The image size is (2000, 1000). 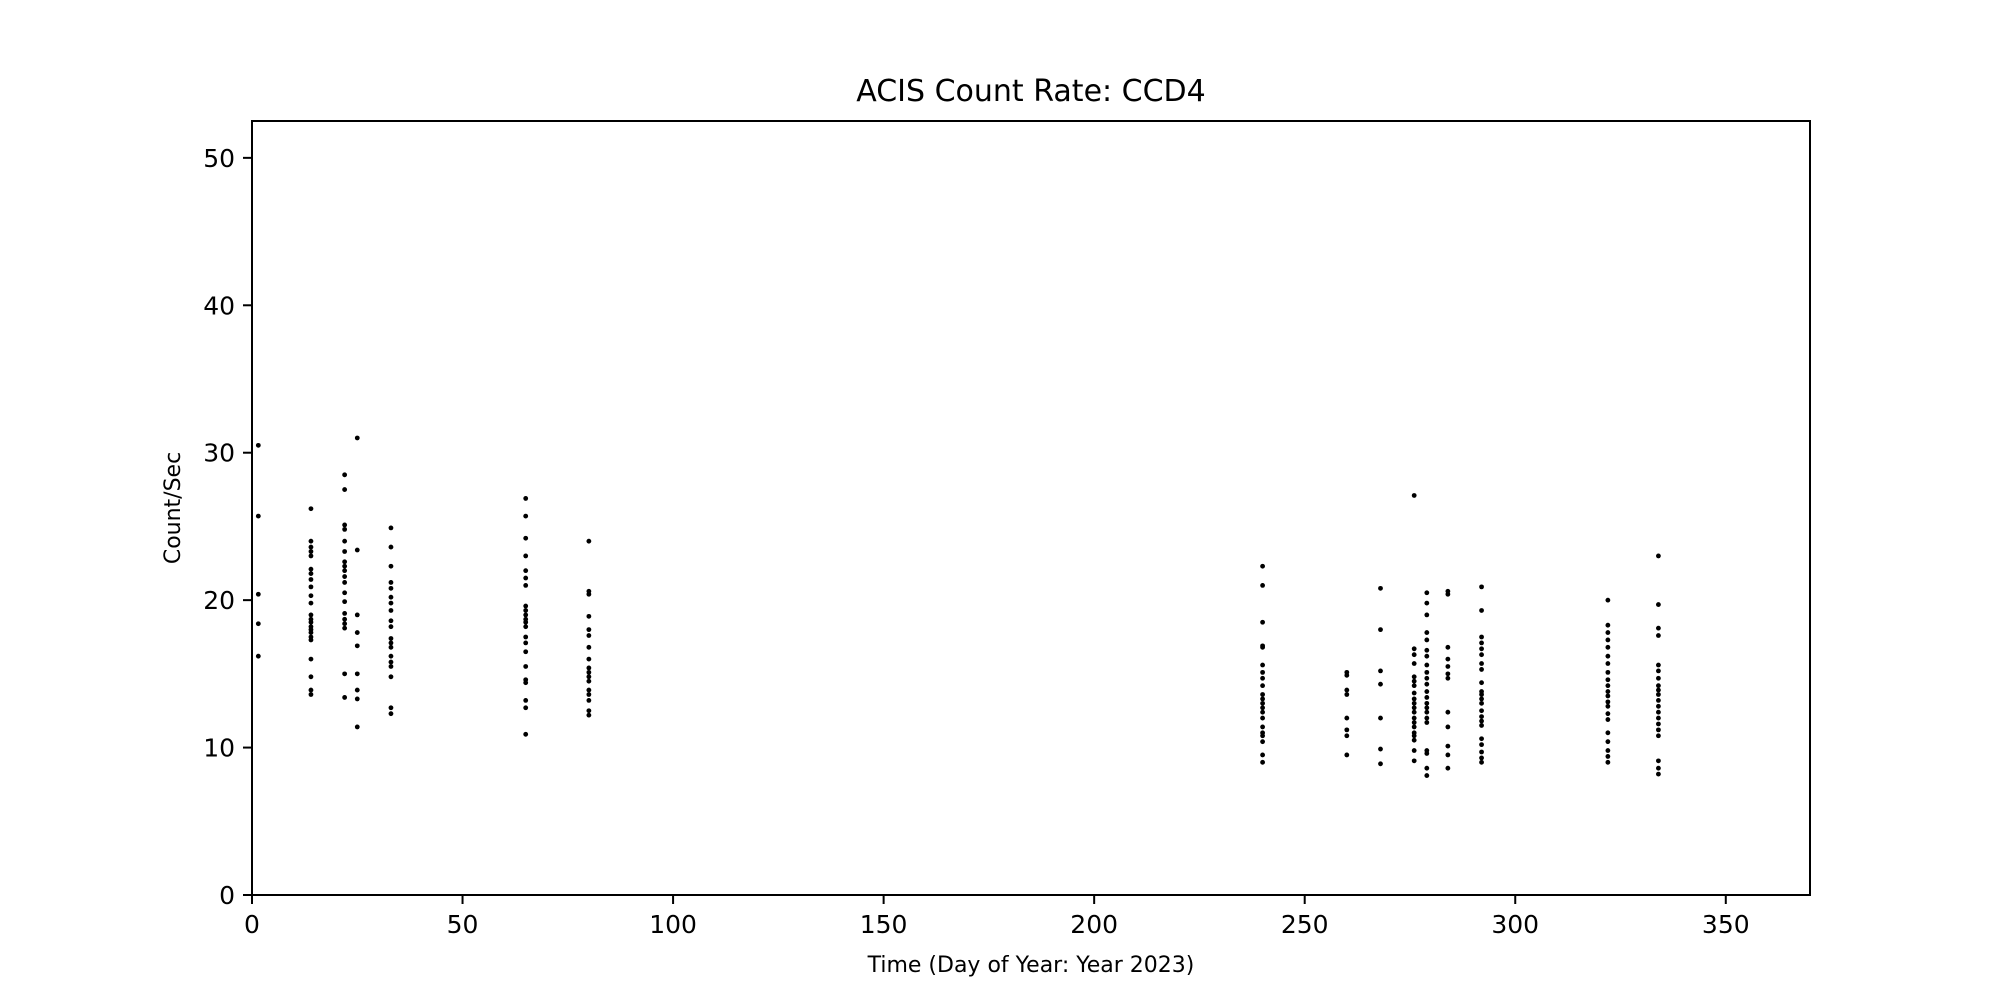 I want to click on x-tick-label: 250, so click(x=1305, y=924).